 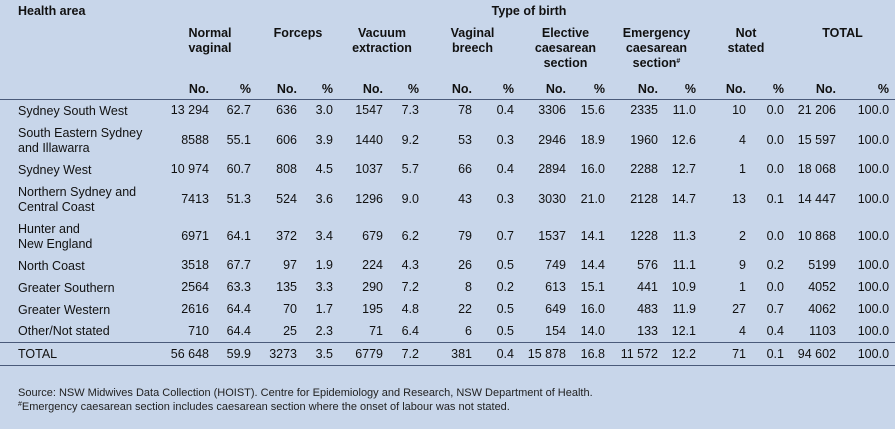 What do you see at coordinates (746, 33) in the screenshot?
I see `column-group-header-line: Not` at bounding box center [746, 33].